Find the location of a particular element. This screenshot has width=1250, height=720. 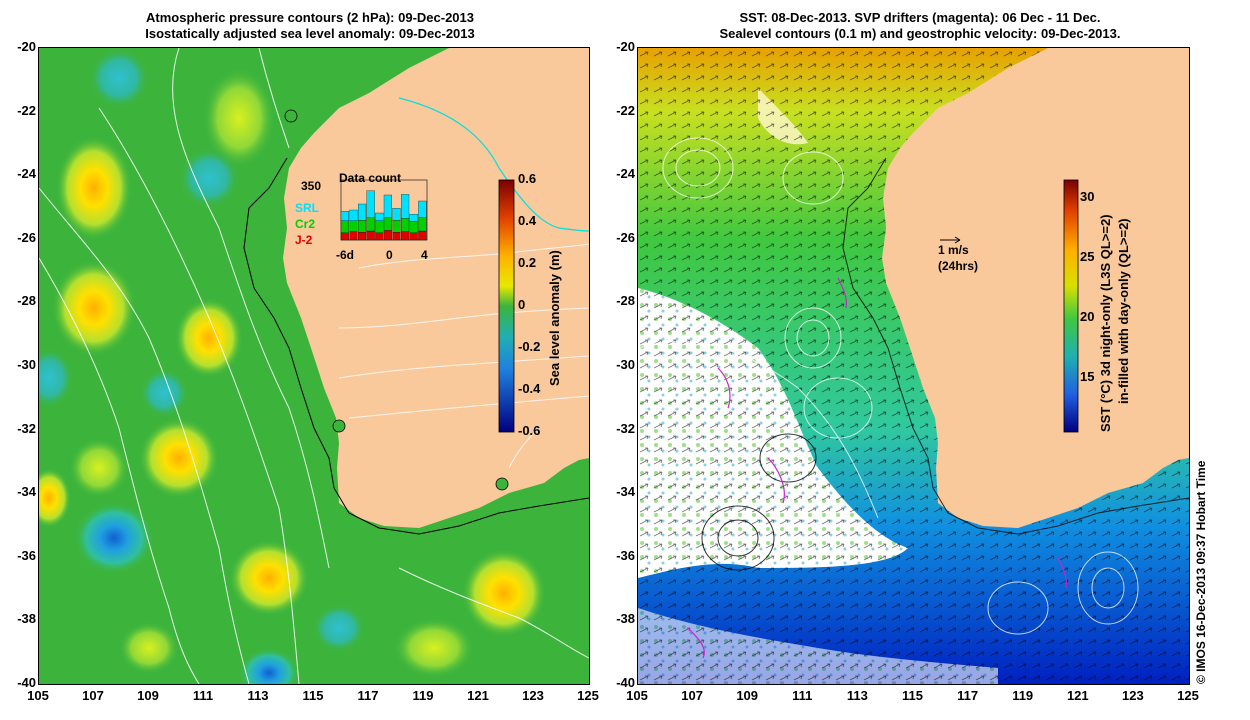

x-axis-tick-label: 121 is located at coordinates (1077, 695).